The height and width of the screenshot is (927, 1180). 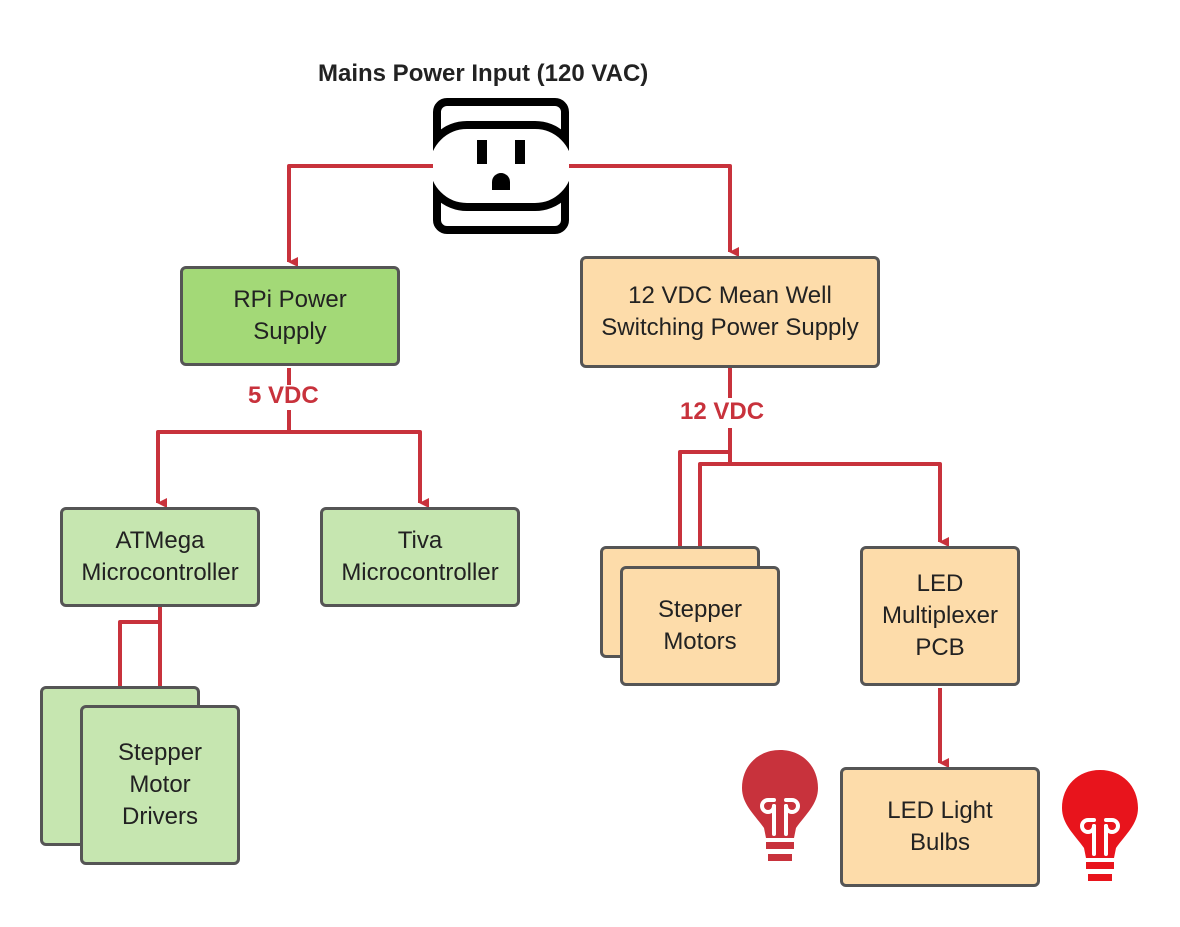 I want to click on tiva-microcontroller: Tiva Microcontroller, so click(x=420, y=557).